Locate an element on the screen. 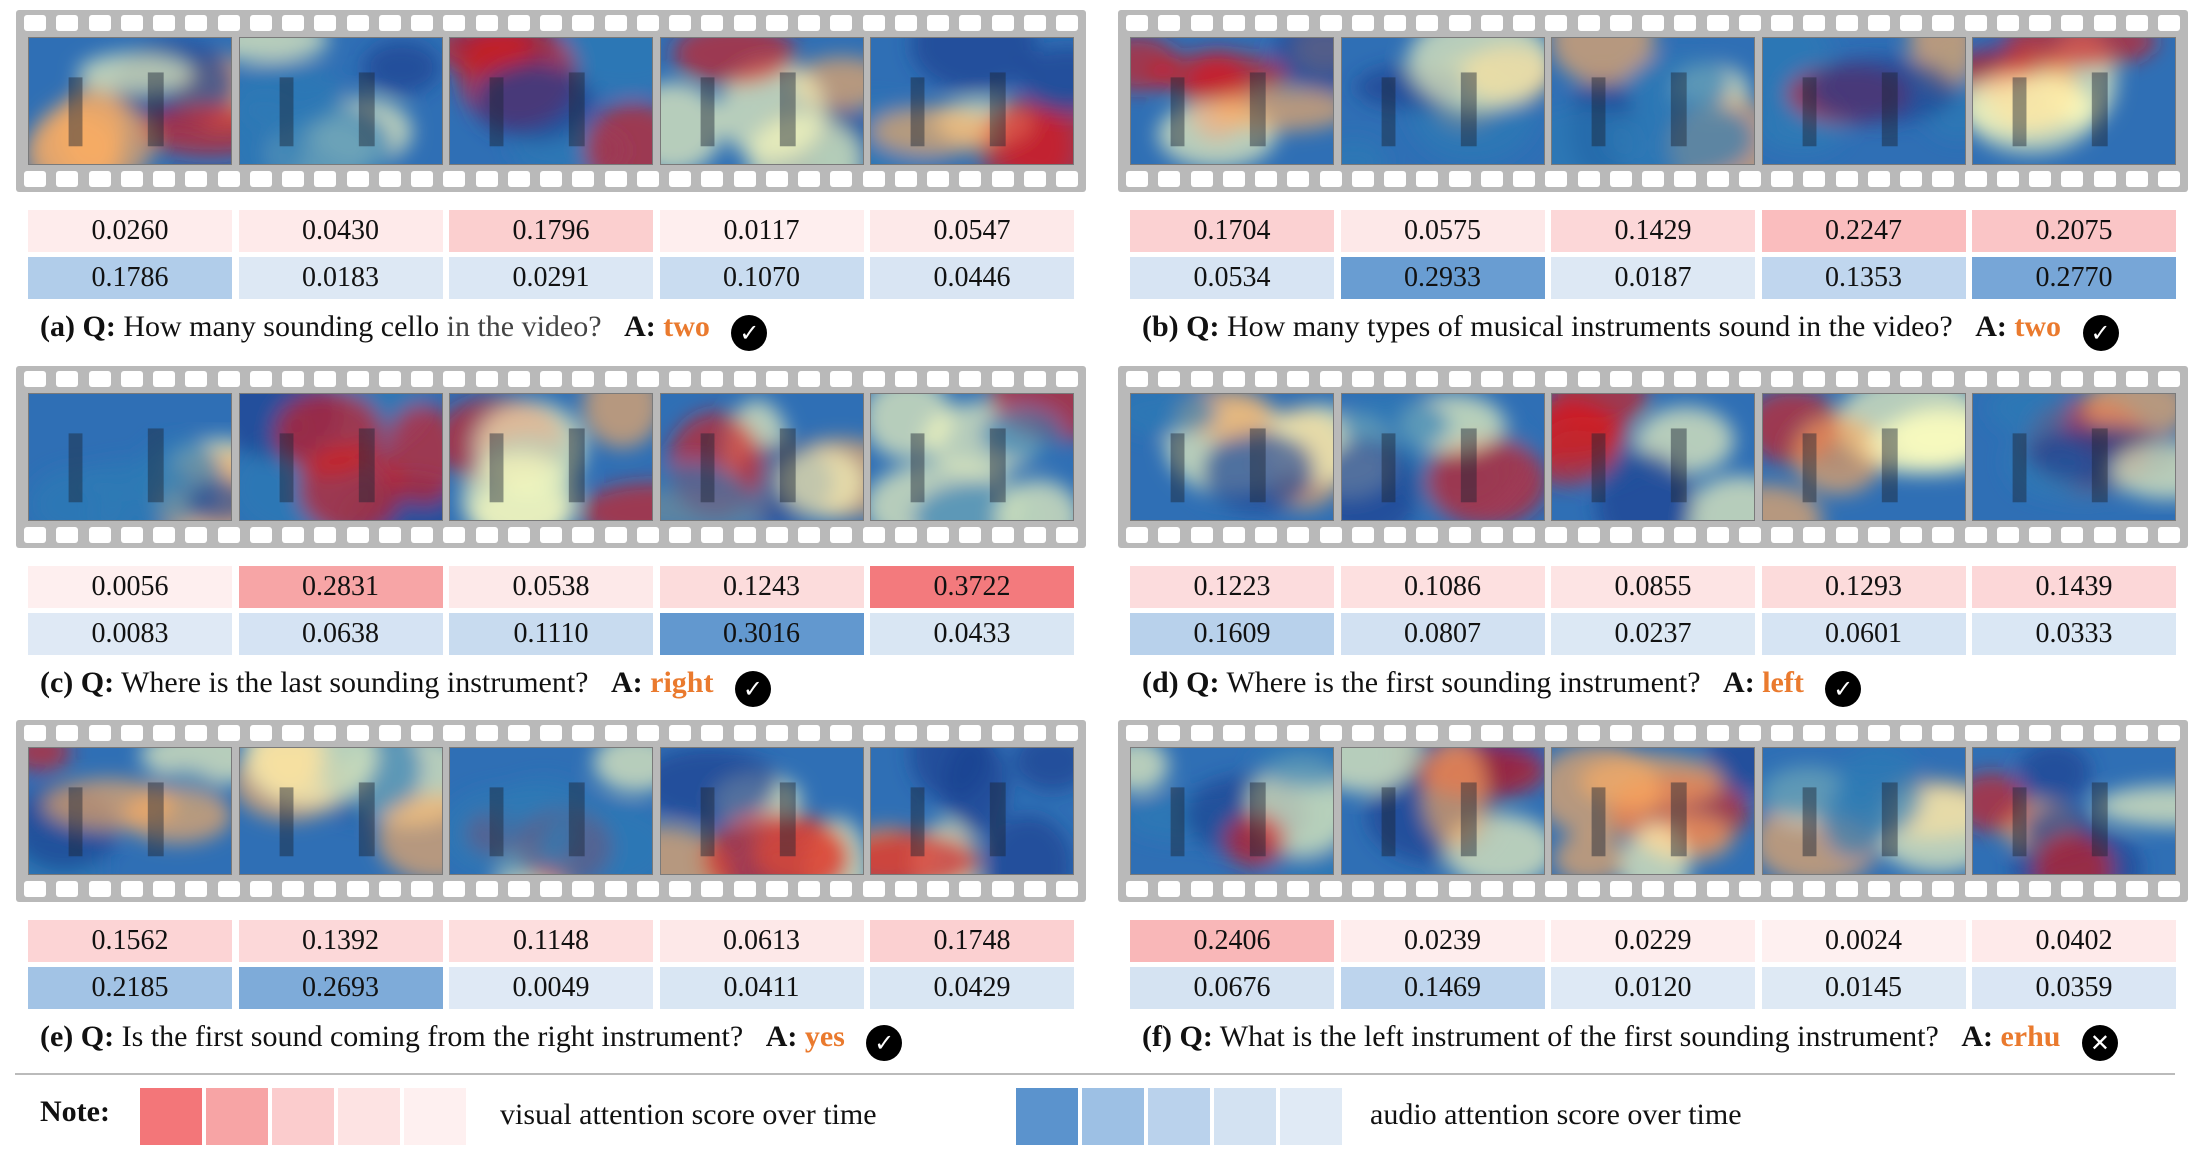  audio-score-cell: 0.1070 is located at coordinates (761, 278).